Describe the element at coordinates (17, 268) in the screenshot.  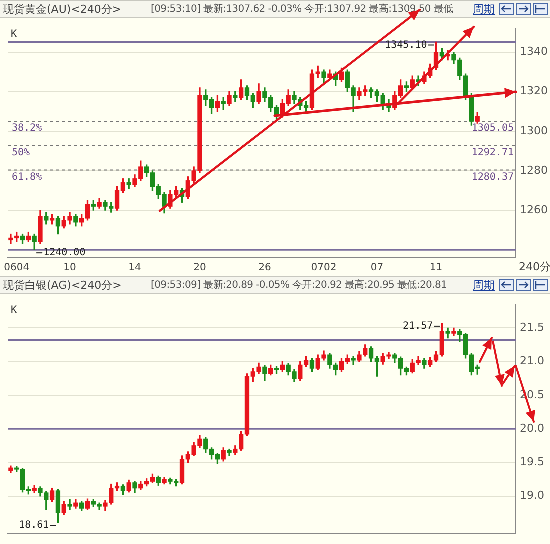
I see `x-tick-label: 0604` at that location.